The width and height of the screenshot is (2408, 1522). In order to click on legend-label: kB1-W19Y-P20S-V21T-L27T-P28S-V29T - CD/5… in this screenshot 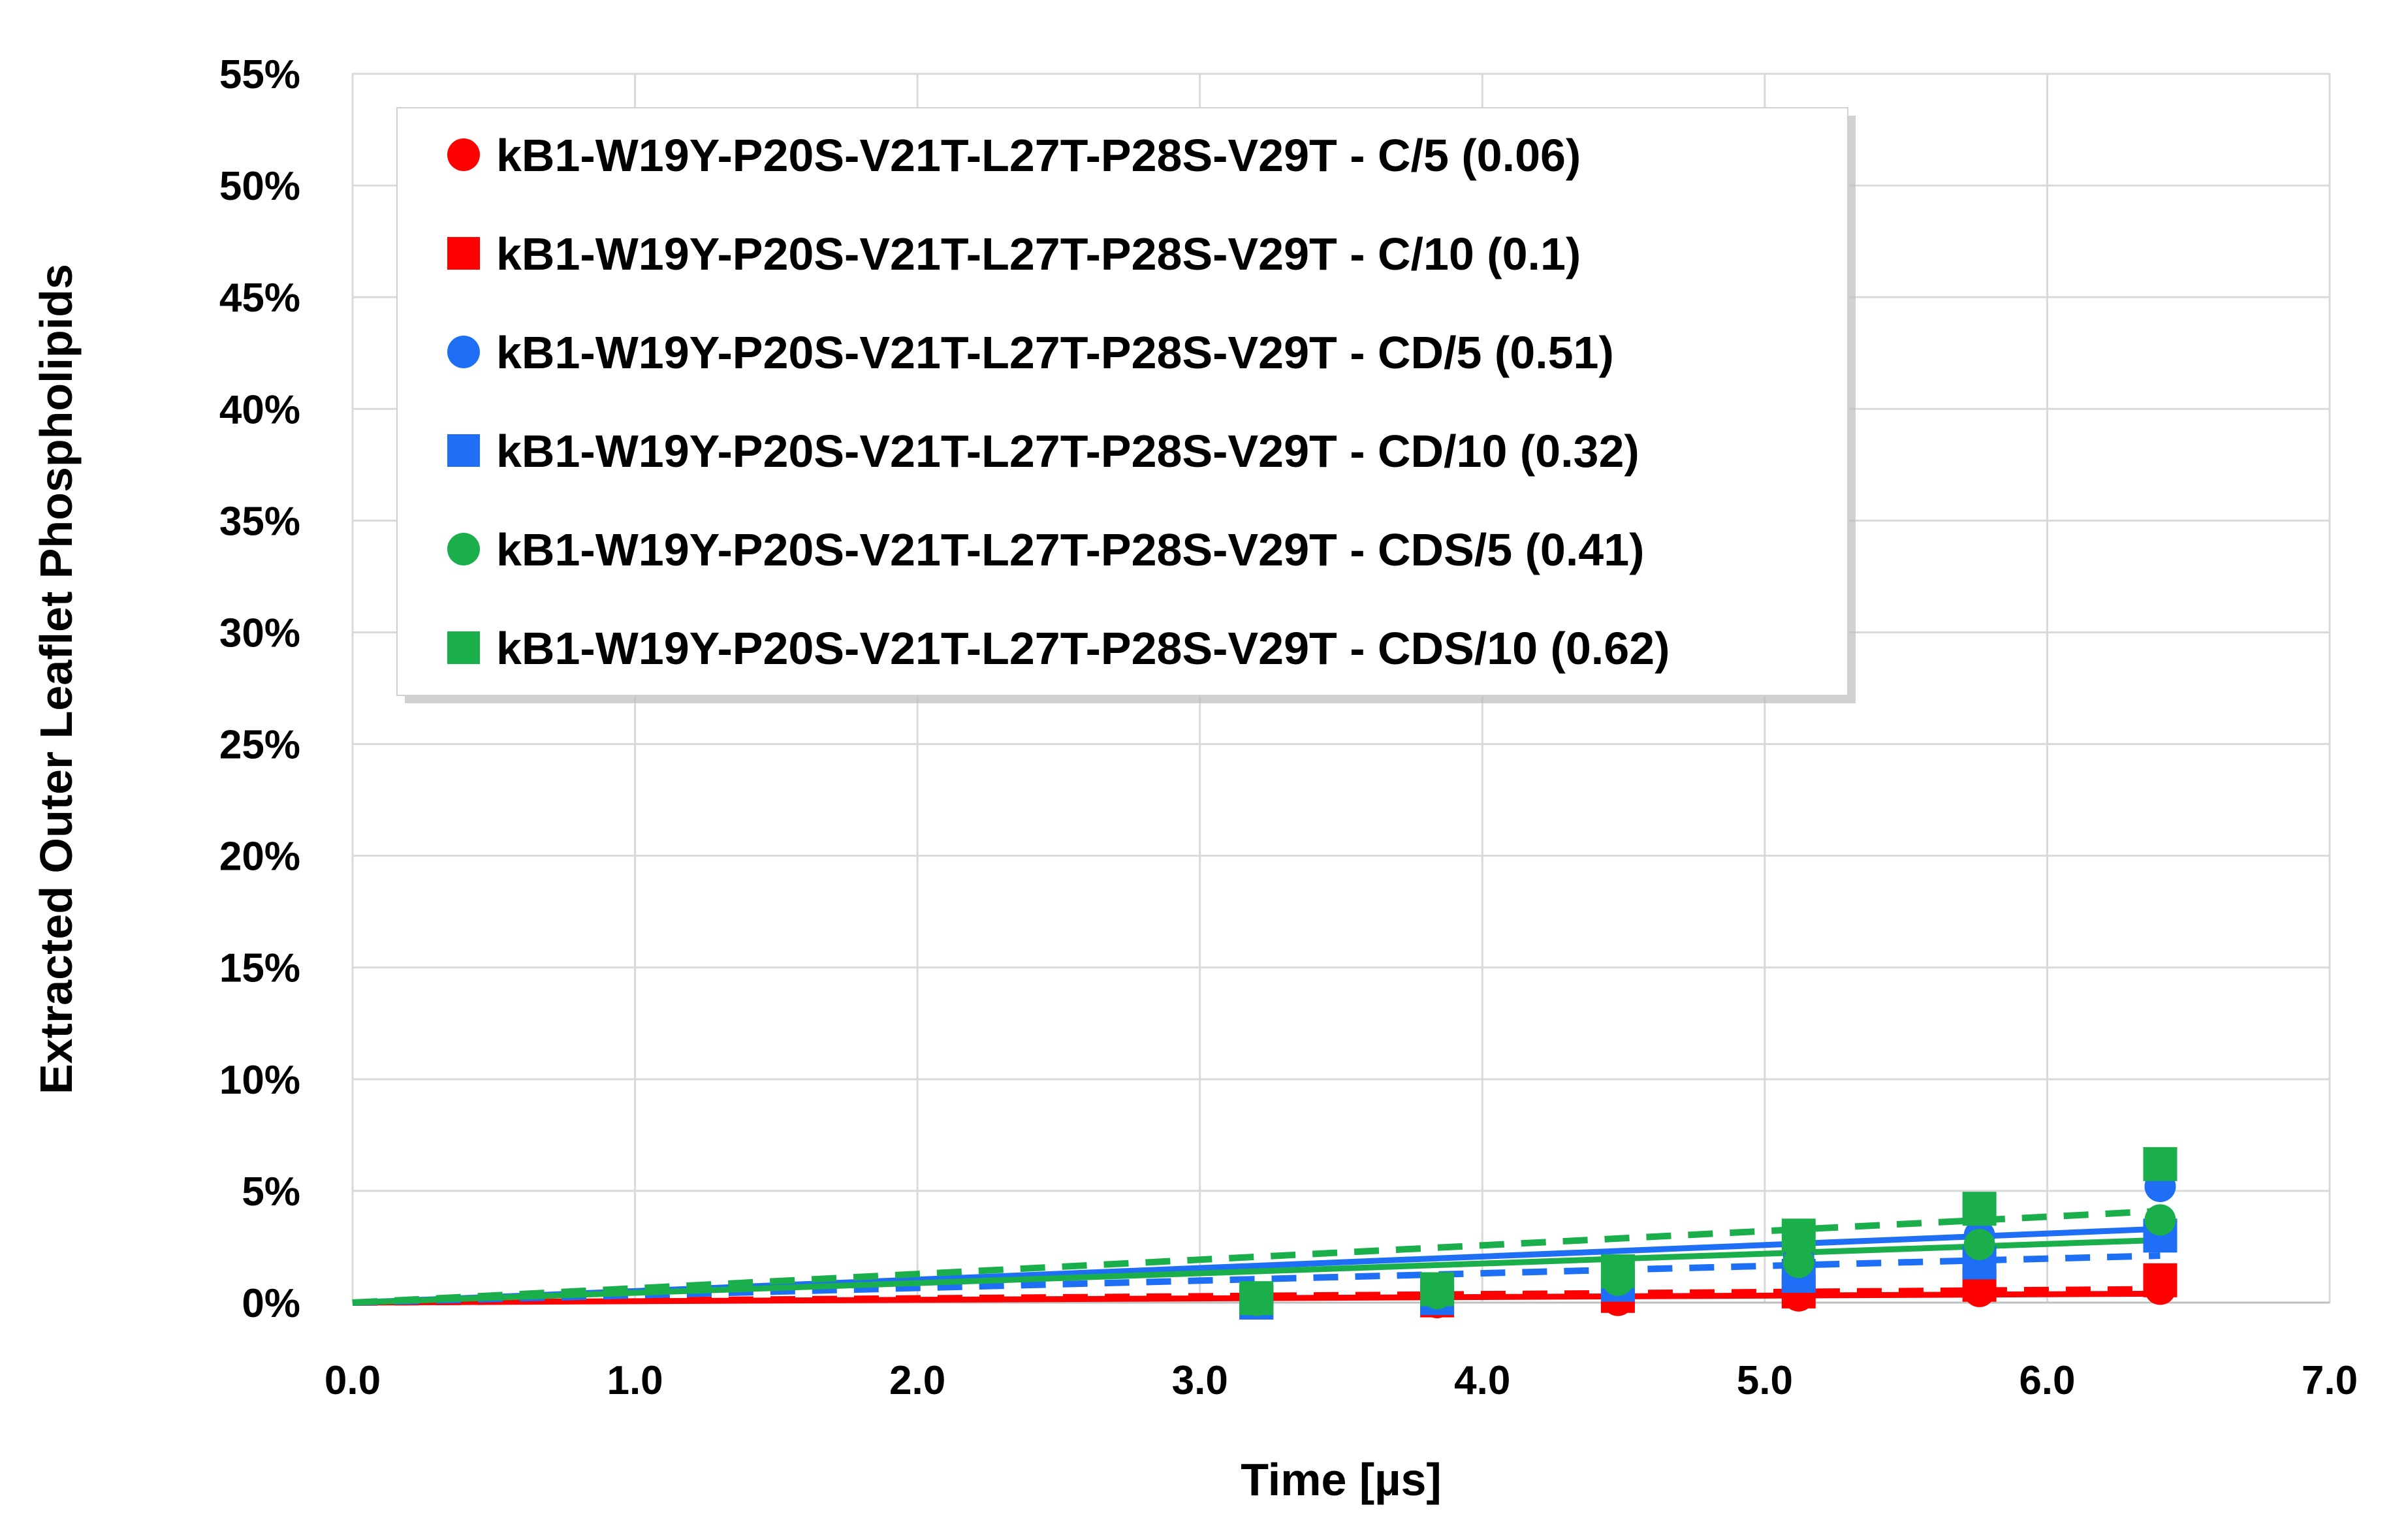, I will do `click(1055, 352)`.